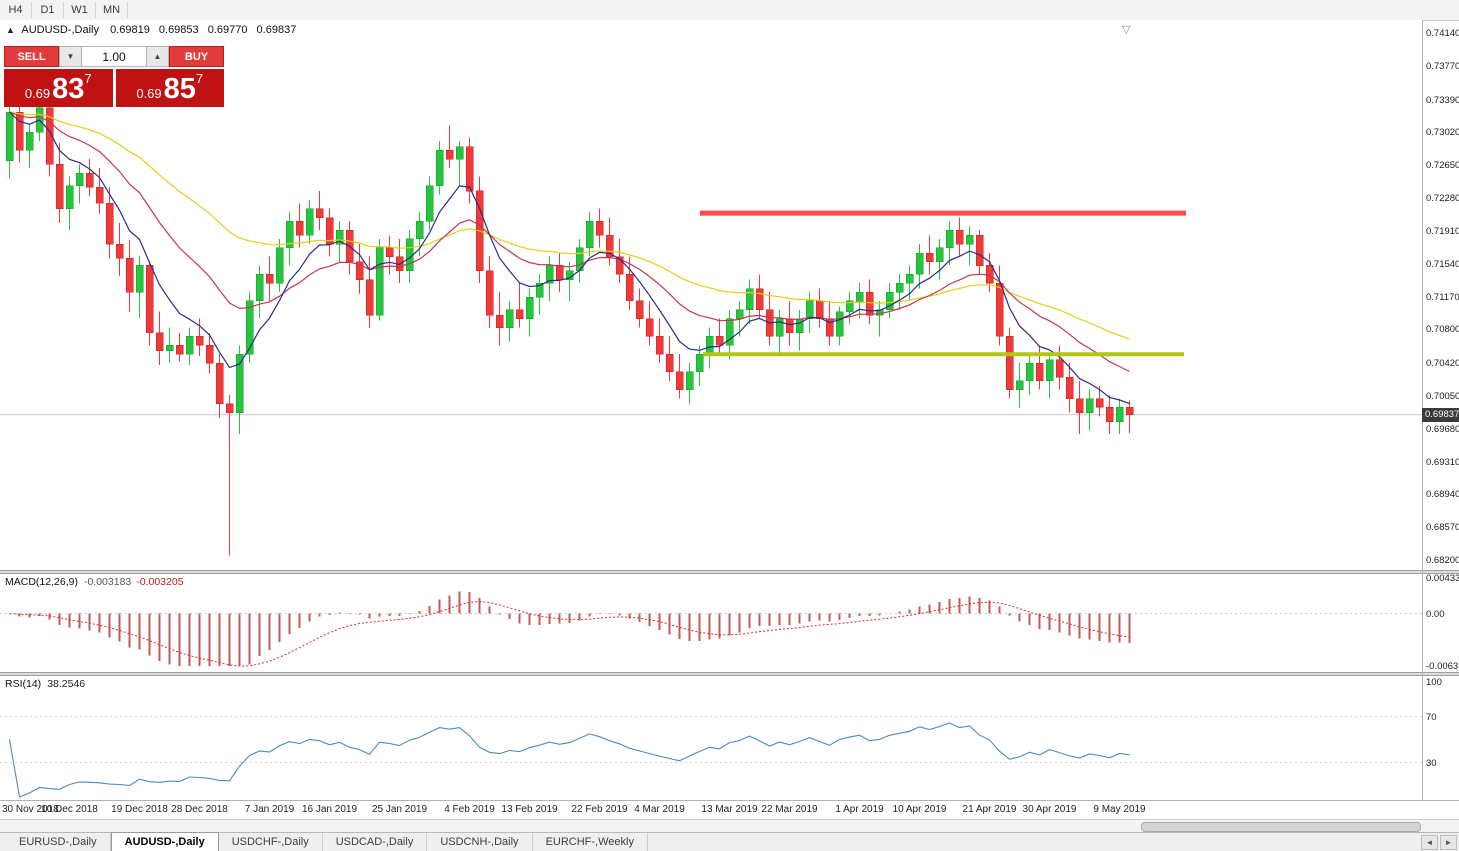 Image resolution: width=1459 pixels, height=851 pixels. What do you see at coordinates (227, 30) in the screenshot?
I see `ohlc-low: 0.69770` at bounding box center [227, 30].